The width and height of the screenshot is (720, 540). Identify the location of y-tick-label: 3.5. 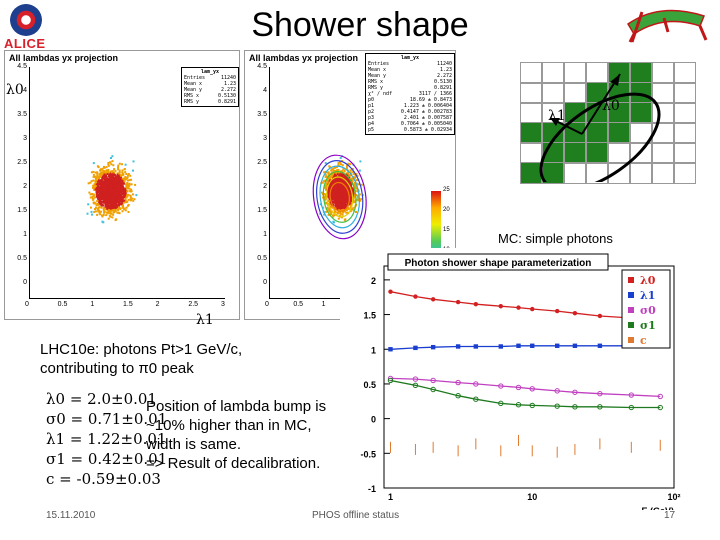
(22, 114).